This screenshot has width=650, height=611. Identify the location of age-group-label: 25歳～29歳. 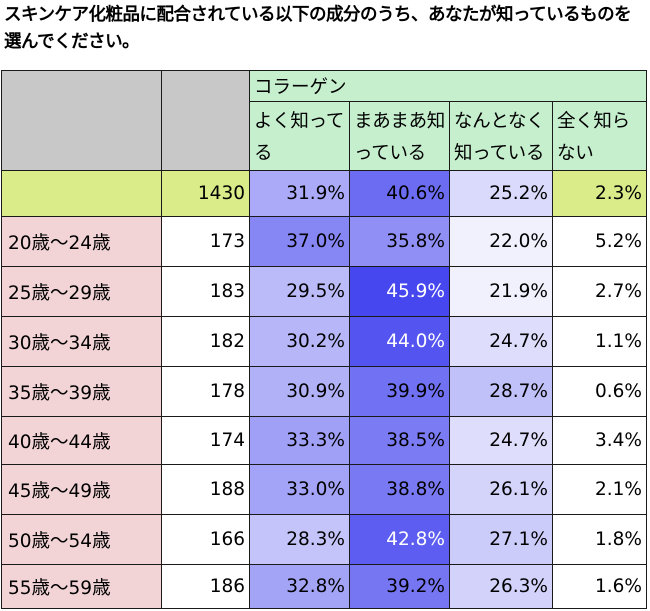
(81, 291).